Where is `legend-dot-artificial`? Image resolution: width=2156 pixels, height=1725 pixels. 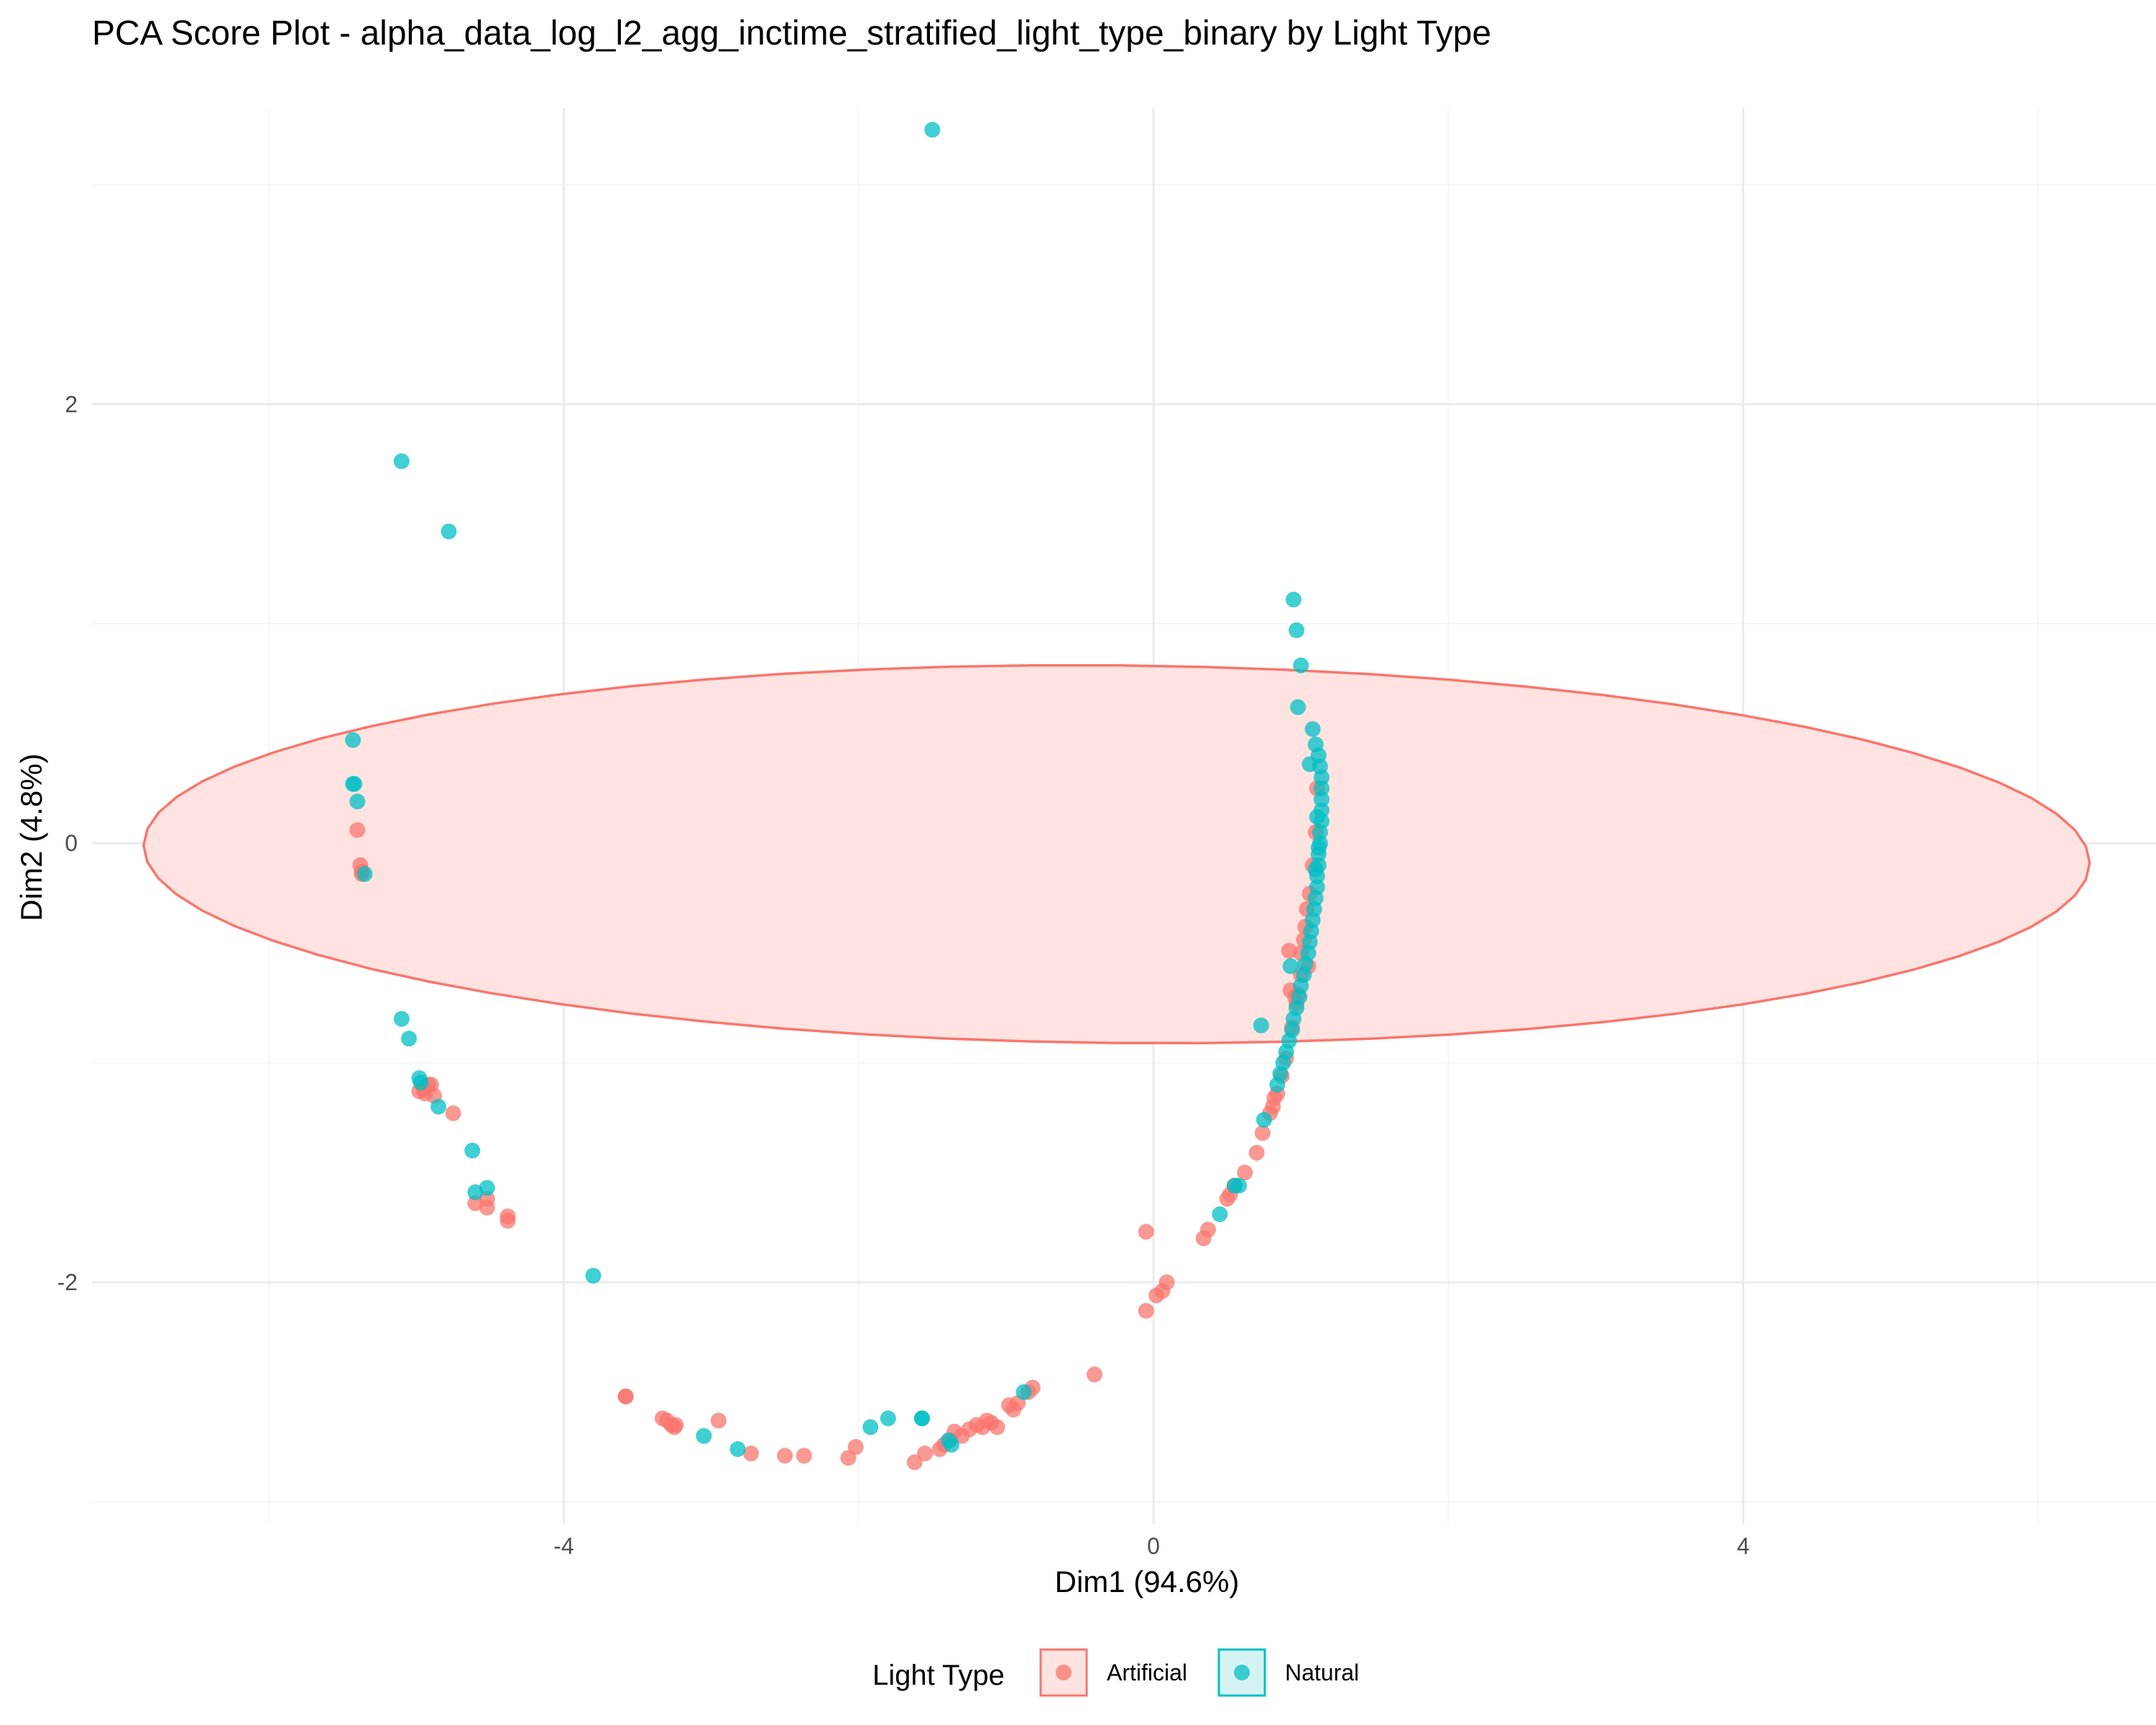 legend-dot-artificial is located at coordinates (1064, 1672).